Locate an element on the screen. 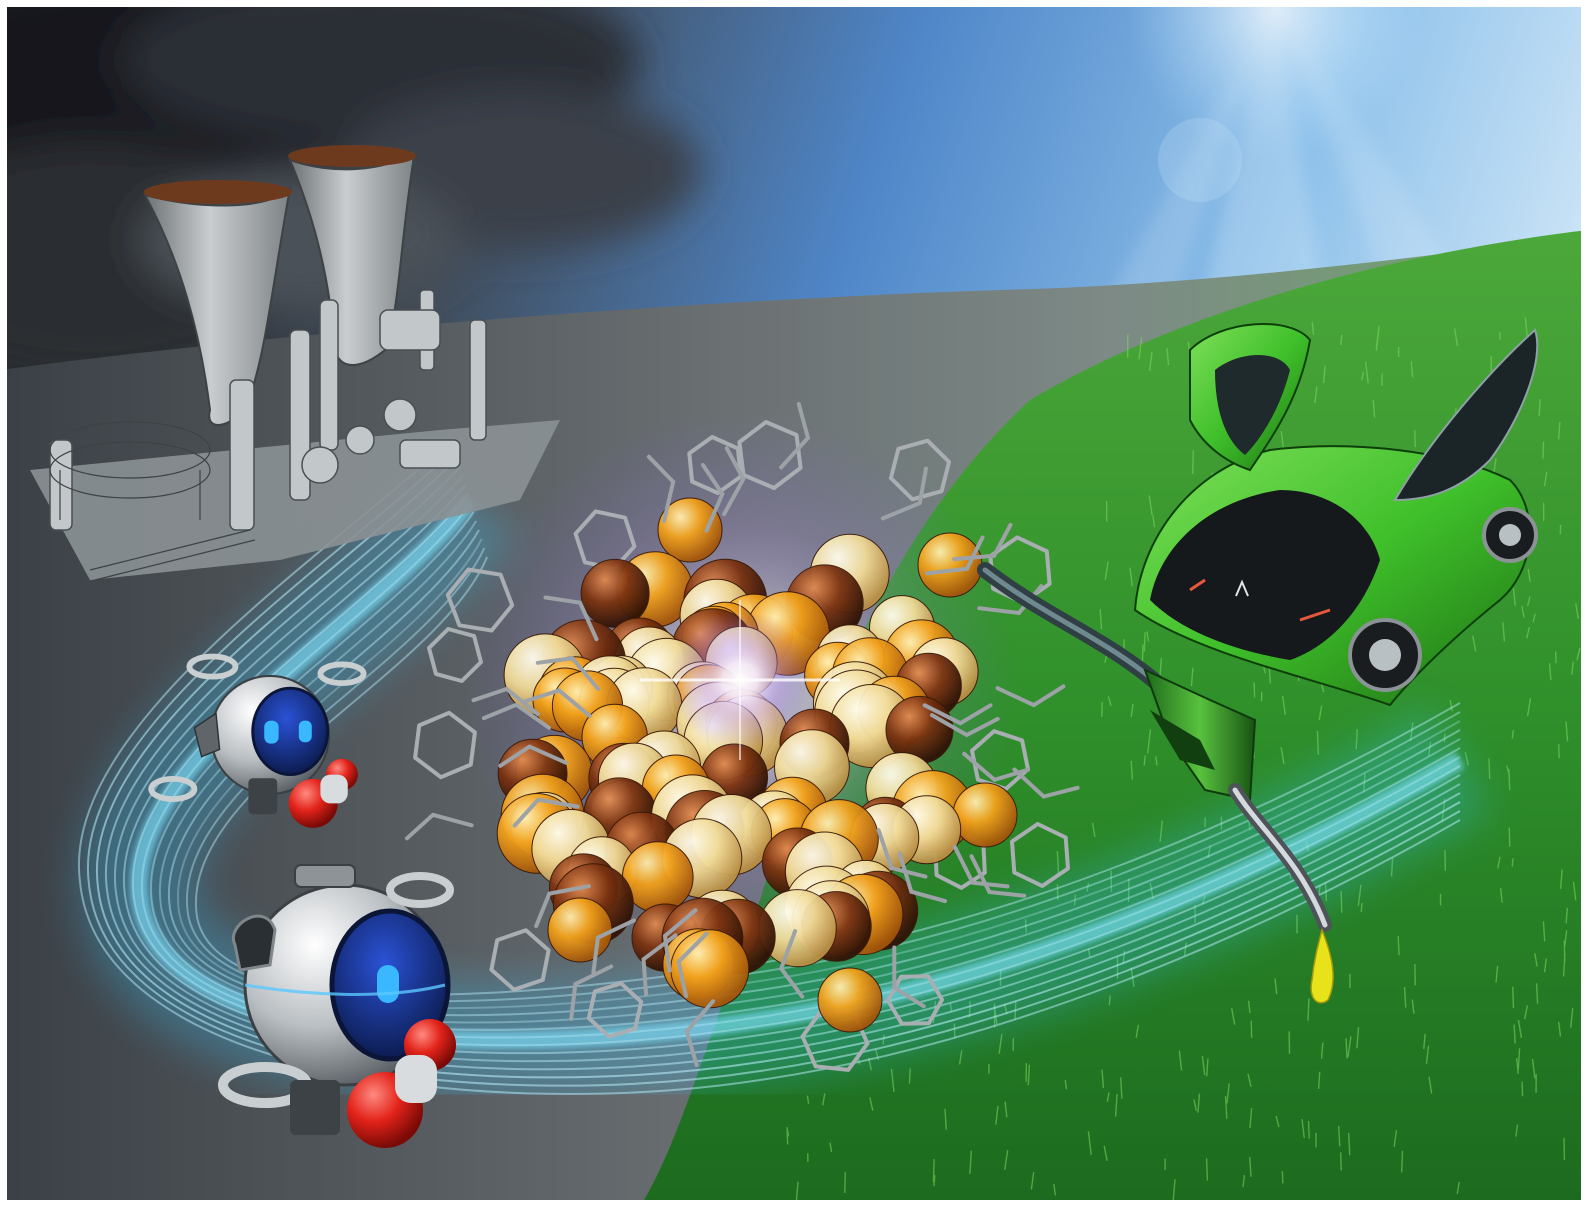  robot-face is located at coordinates (290, 731).